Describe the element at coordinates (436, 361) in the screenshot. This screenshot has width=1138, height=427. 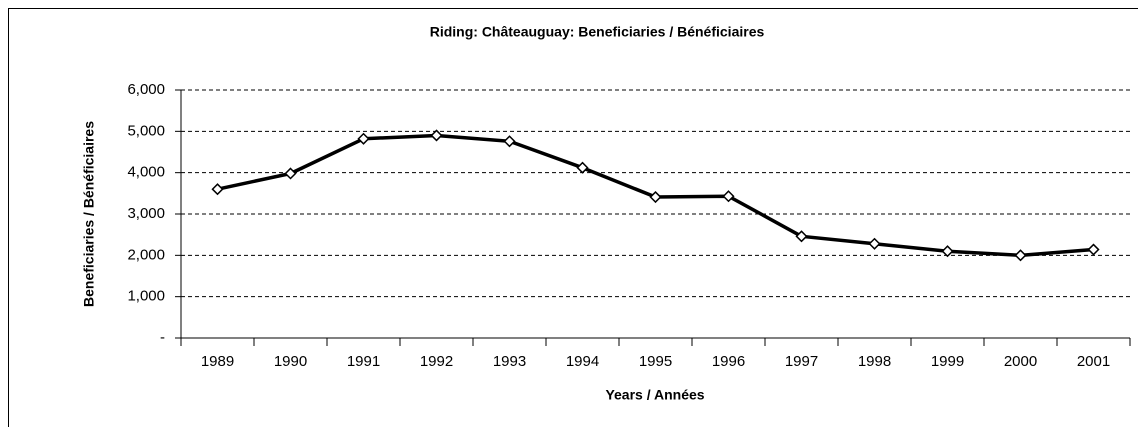
I see `x-tick-label: 1992` at that location.